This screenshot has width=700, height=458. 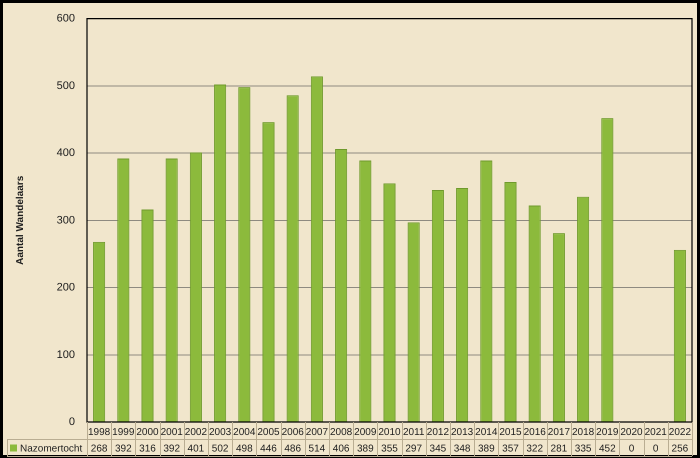 I want to click on x-tick-label: 2014, so click(x=486, y=432).